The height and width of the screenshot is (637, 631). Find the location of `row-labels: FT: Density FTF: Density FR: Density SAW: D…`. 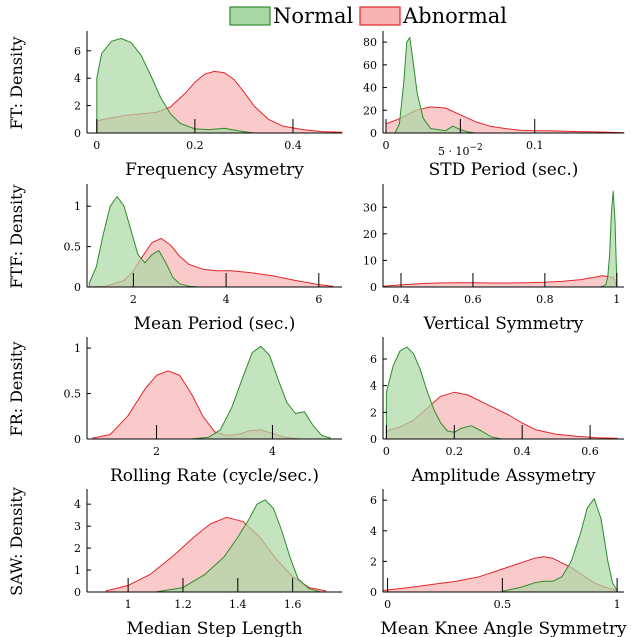

row-labels: FT: Density FTF: Density FR: Density SAW: D… is located at coordinates (16, 315).